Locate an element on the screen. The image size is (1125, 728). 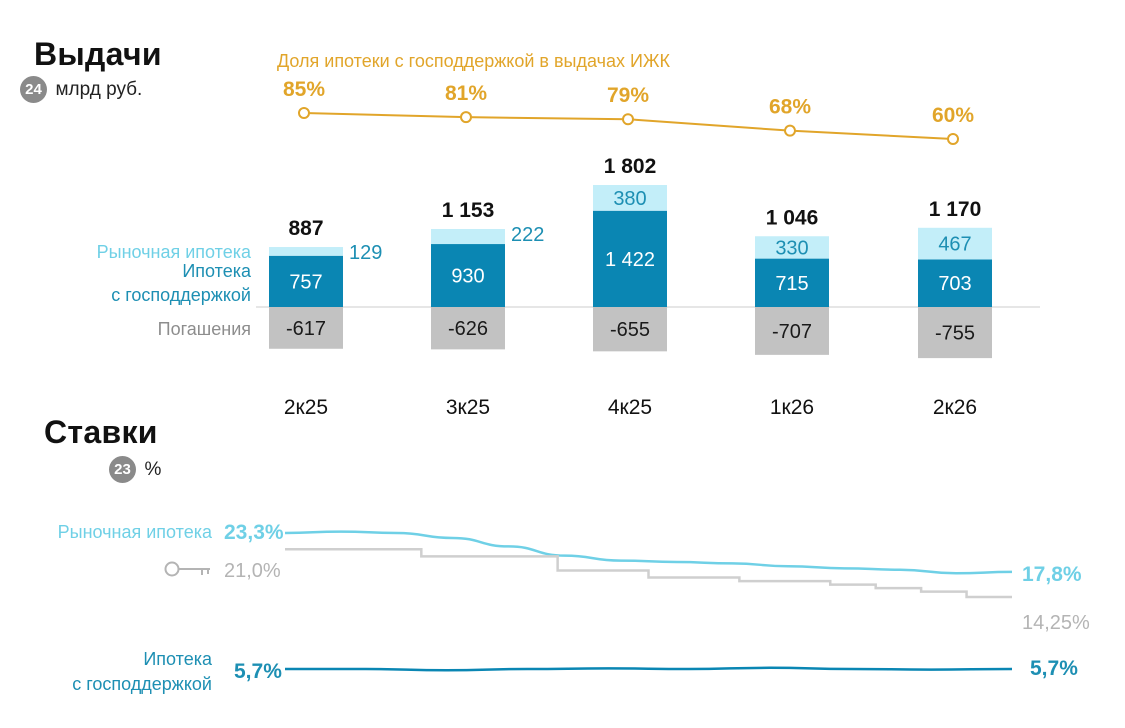
bar-market-label-4: 467 is located at coordinates (954, 245).